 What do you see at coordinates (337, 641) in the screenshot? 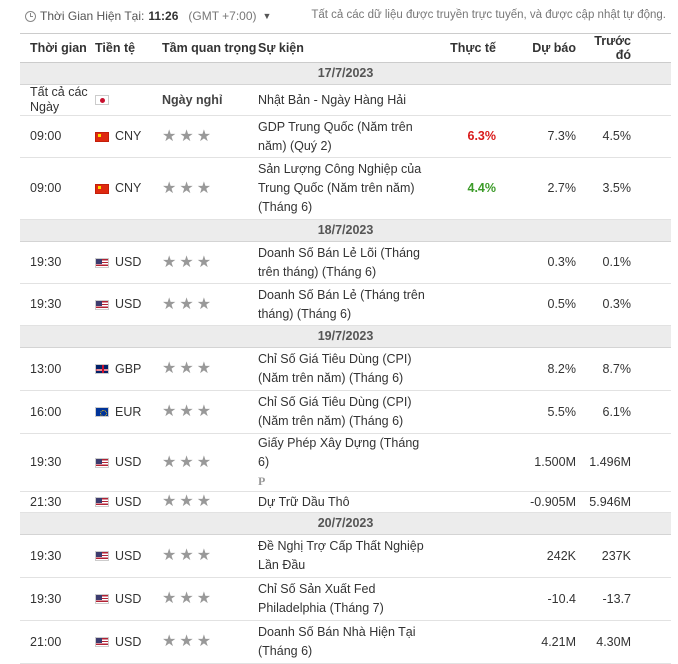
I see `event-name: Doanh Số Bán Nhà Hiện Tại (Tháng 6)` at bounding box center [337, 641].